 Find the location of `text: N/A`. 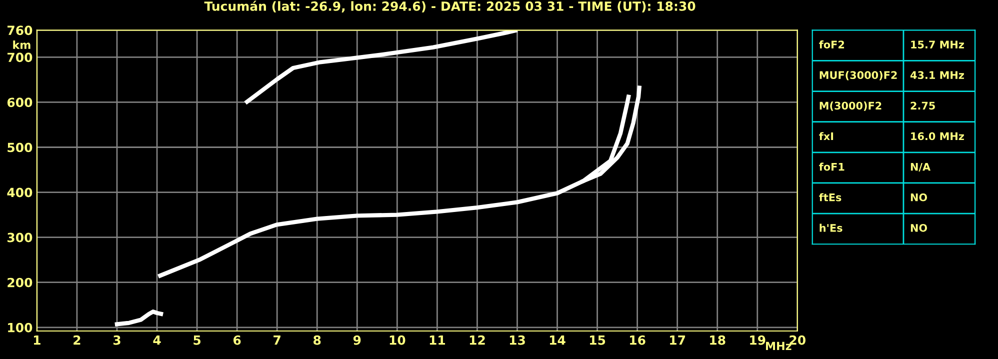

text: N/A is located at coordinates (920, 167).